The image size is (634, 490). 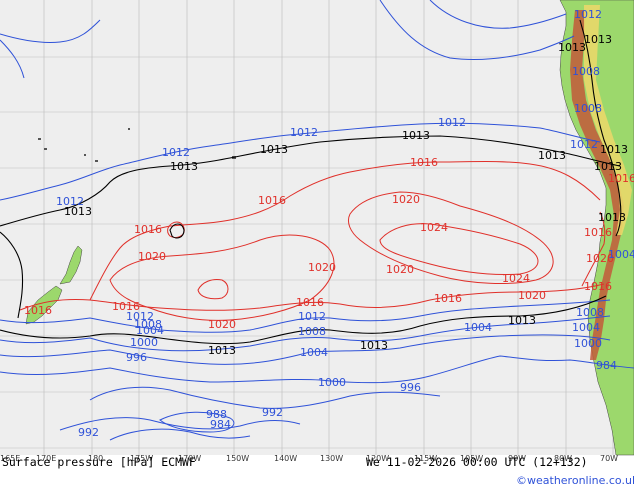 What do you see at coordinates (152, 256) in the screenshot?
I see `label-1020-b: 1020` at bounding box center [152, 256].